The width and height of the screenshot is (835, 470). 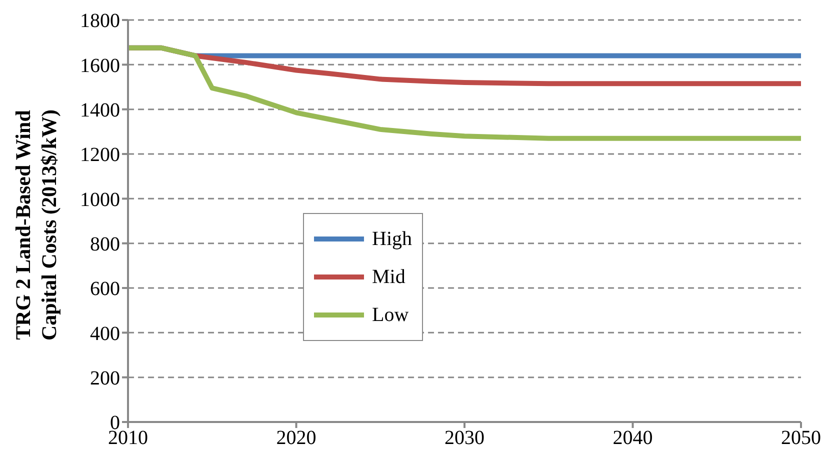 I want to click on x-tick-label: 2050, so click(x=801, y=438).